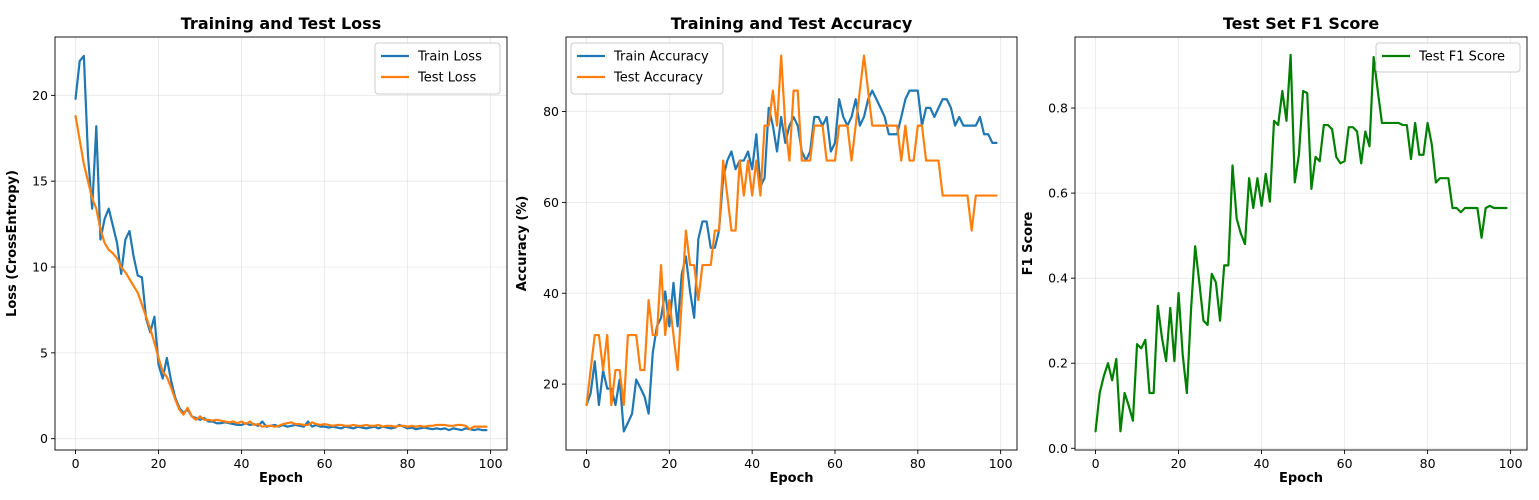 The width and height of the screenshot is (1539, 500). Describe the element at coordinates (792, 23) in the screenshot. I see `chart-title: Training and Test Accuracy` at that location.